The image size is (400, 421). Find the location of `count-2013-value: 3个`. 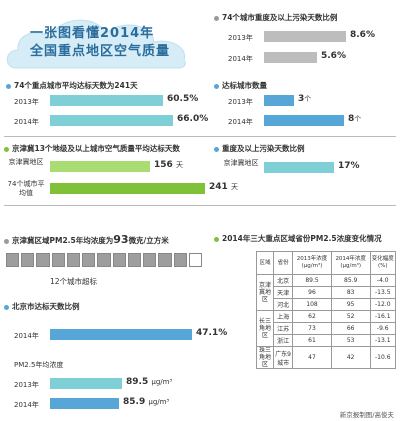

count-2013-value: 3个 is located at coordinates (304, 99).